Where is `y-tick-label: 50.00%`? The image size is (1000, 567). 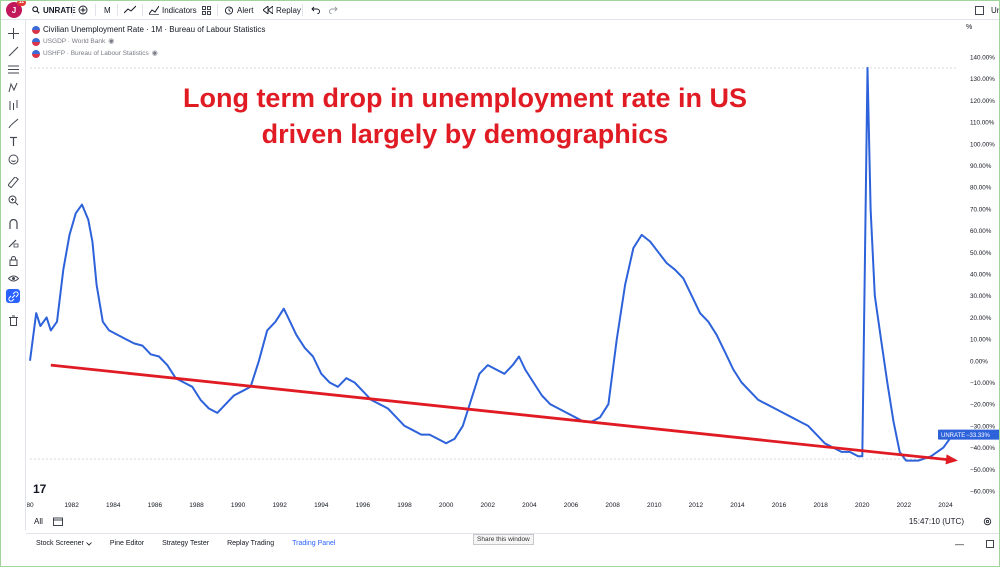
y-tick-label: 50.00% is located at coordinates (981, 253).